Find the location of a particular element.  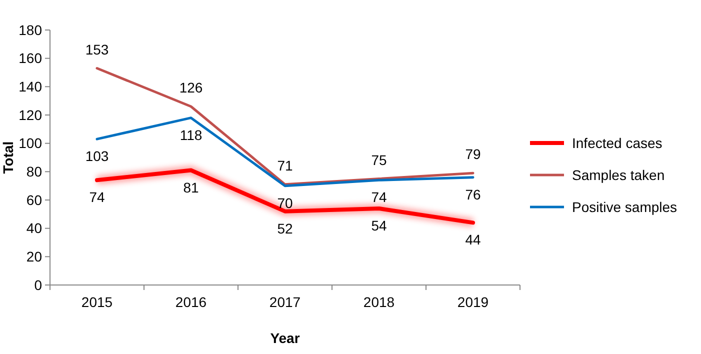

data-label: 126 is located at coordinates (191, 88).